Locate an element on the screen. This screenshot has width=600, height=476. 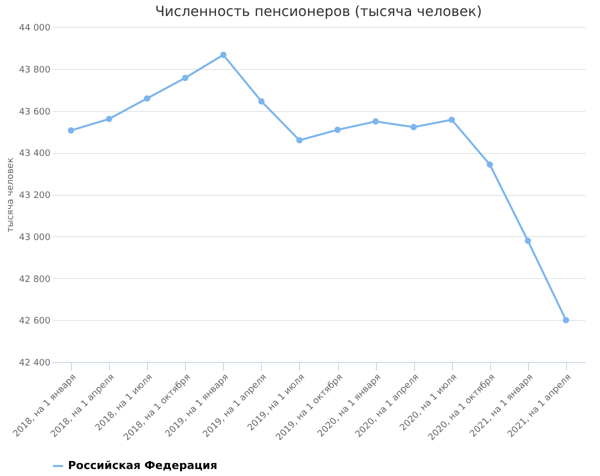
legend-label: Российская Федерация is located at coordinates (143, 465).